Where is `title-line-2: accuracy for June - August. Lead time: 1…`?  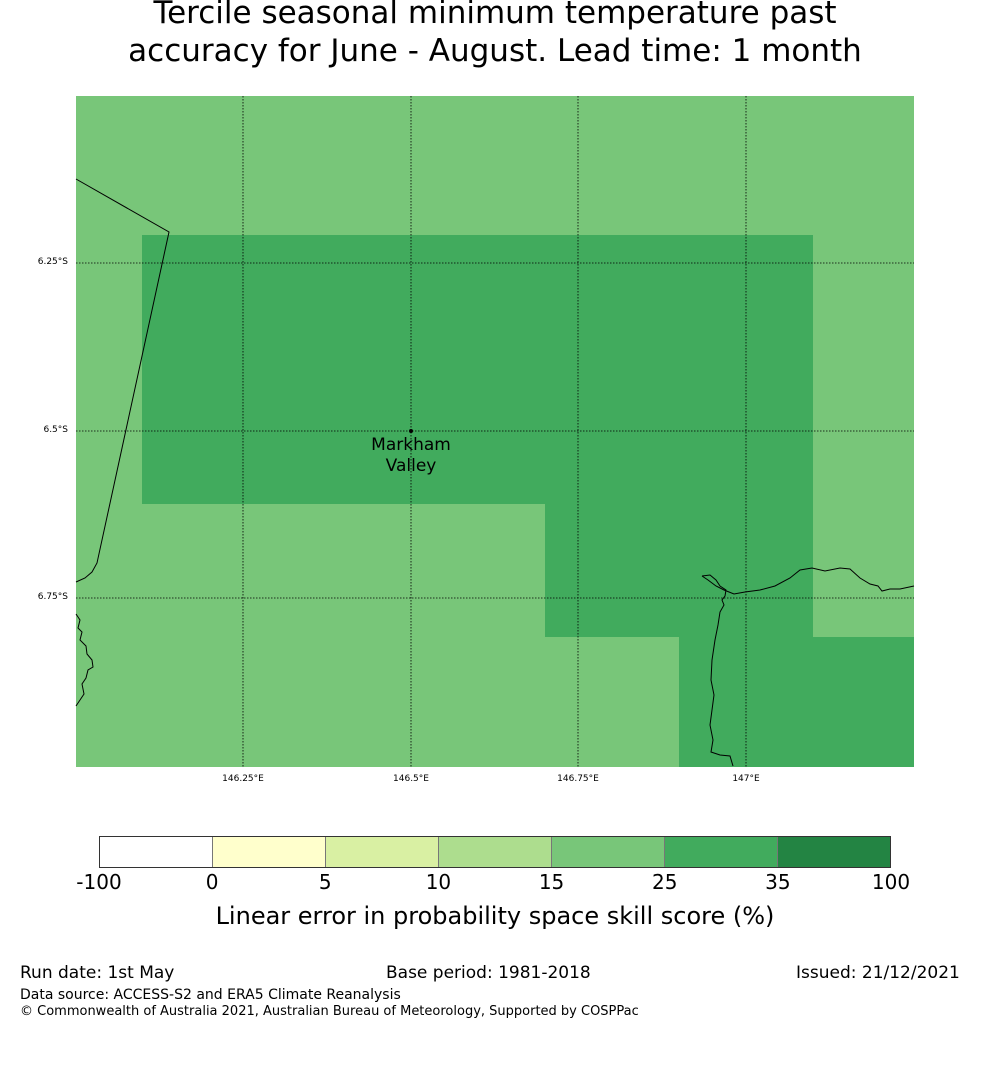 title-line-2: accuracy for June - August. Lead time: 1… is located at coordinates (495, 51).